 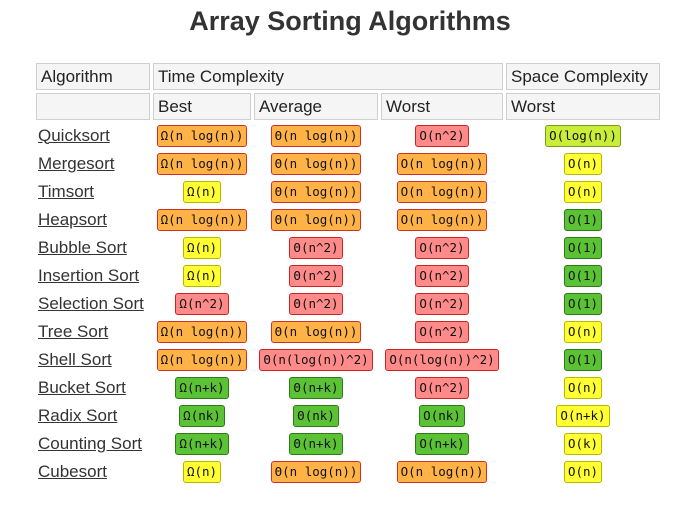 What do you see at coordinates (202, 106) in the screenshot?
I see `header-best: Best` at bounding box center [202, 106].